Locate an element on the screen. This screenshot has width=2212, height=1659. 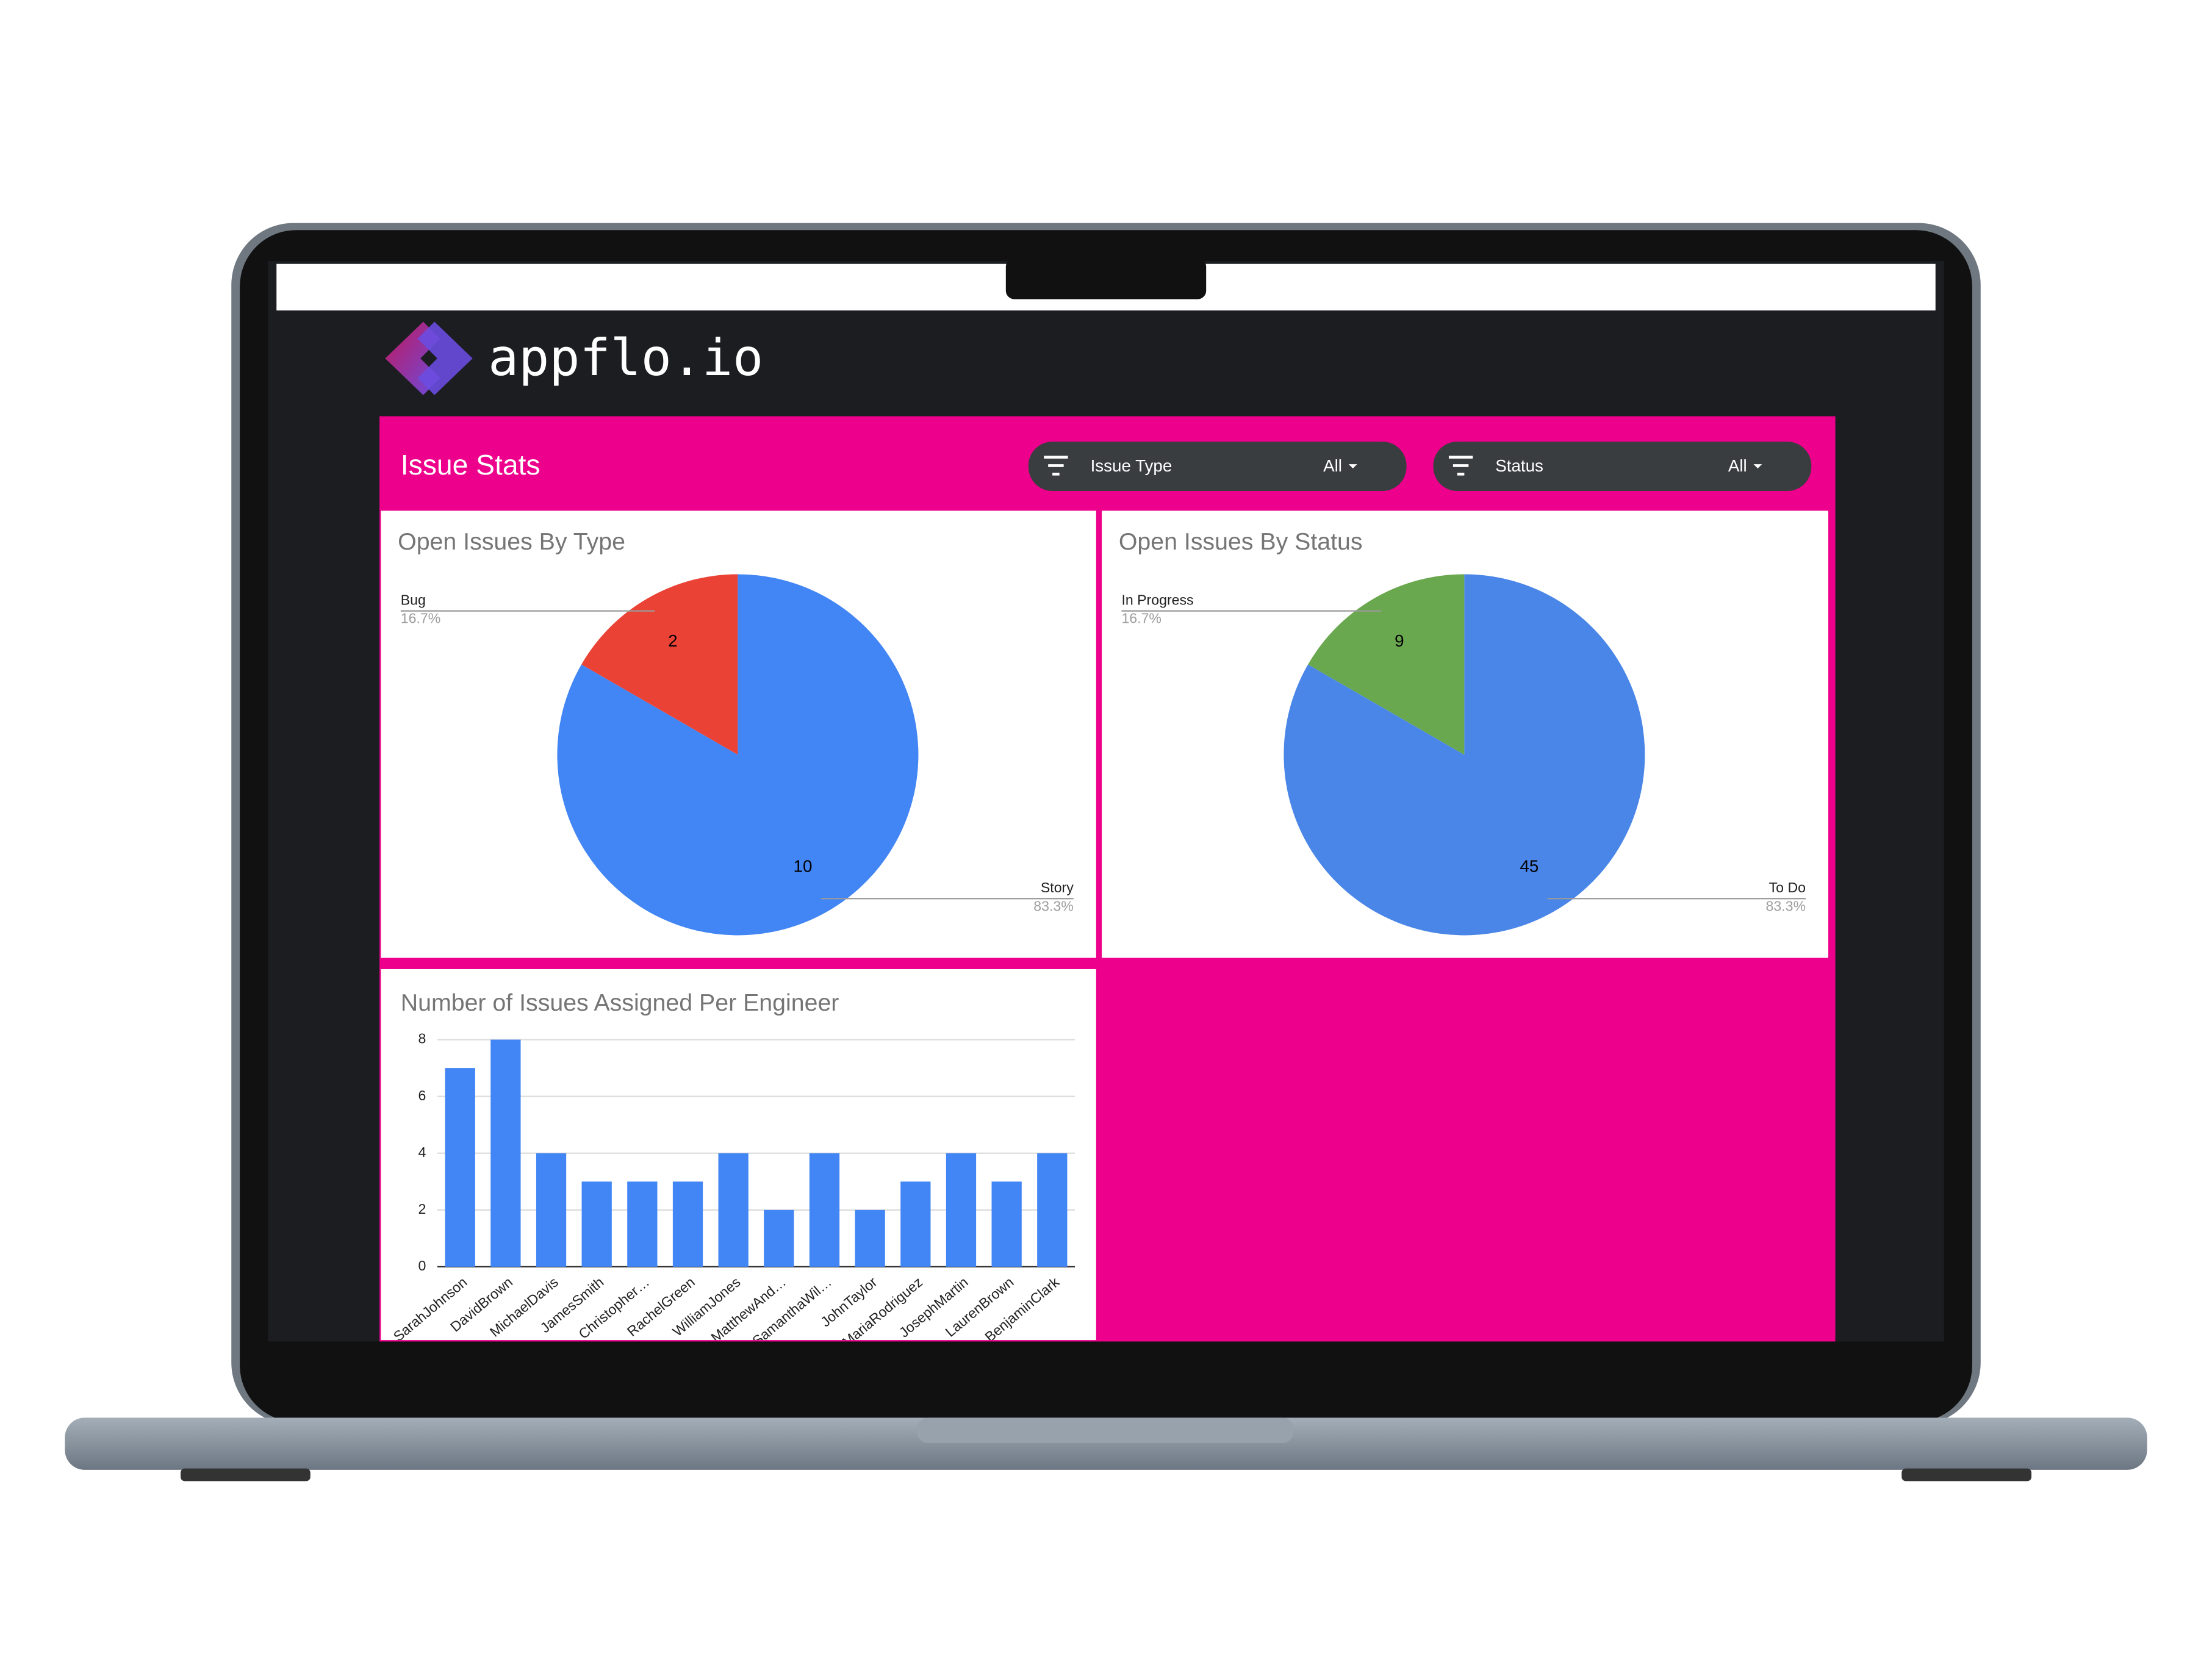
chart-title: Number of Issues Assigned Per Engineer is located at coordinates (620, 1002).